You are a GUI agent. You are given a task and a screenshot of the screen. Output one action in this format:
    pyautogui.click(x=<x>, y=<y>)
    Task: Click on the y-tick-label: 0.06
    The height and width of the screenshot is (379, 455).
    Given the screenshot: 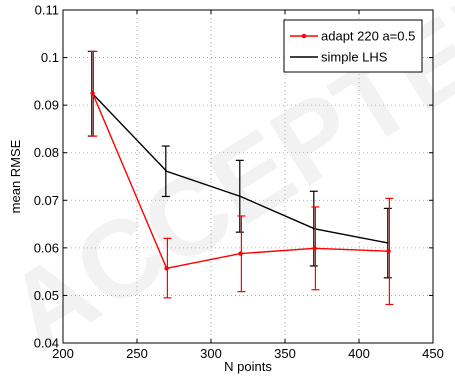 What is the action you would take?
    pyautogui.click(x=46, y=247)
    